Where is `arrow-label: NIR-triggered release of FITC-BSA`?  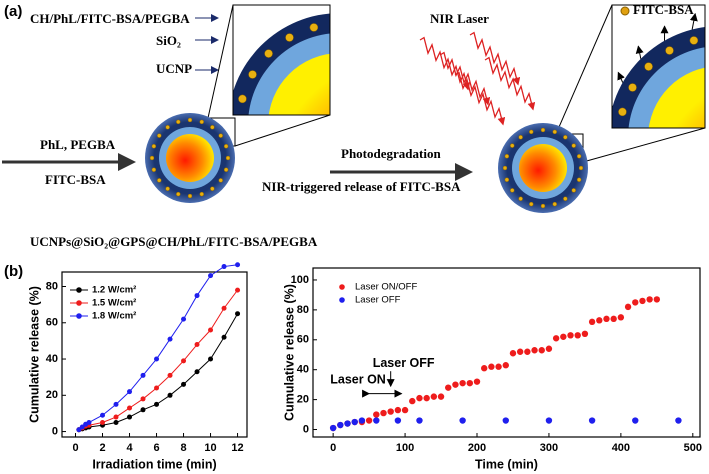 arrow-label: NIR-triggered release of FITC-BSA is located at coordinates (361, 186).